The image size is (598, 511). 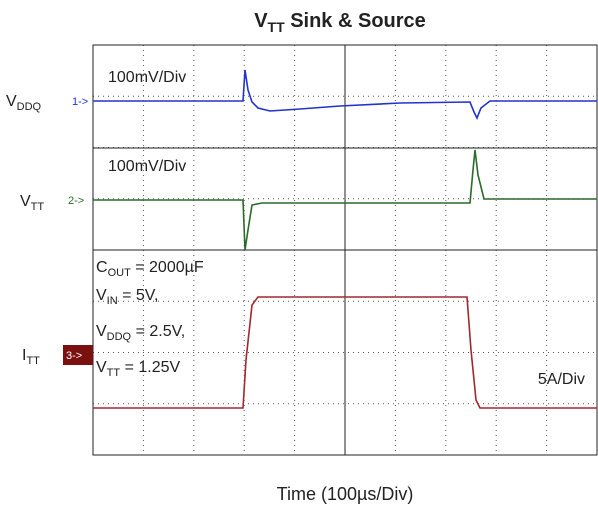 I want to click on title-sub: TT, so click(x=277, y=27).